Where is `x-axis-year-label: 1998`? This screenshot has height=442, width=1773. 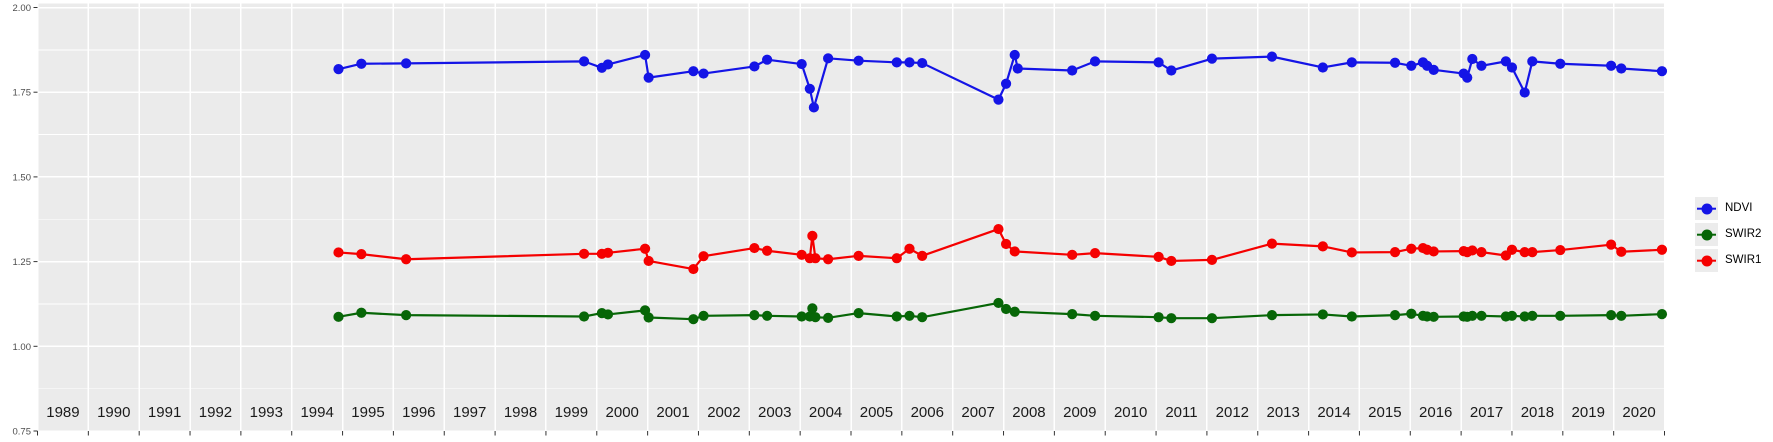 x-axis-year-label: 1998 is located at coordinates (520, 412).